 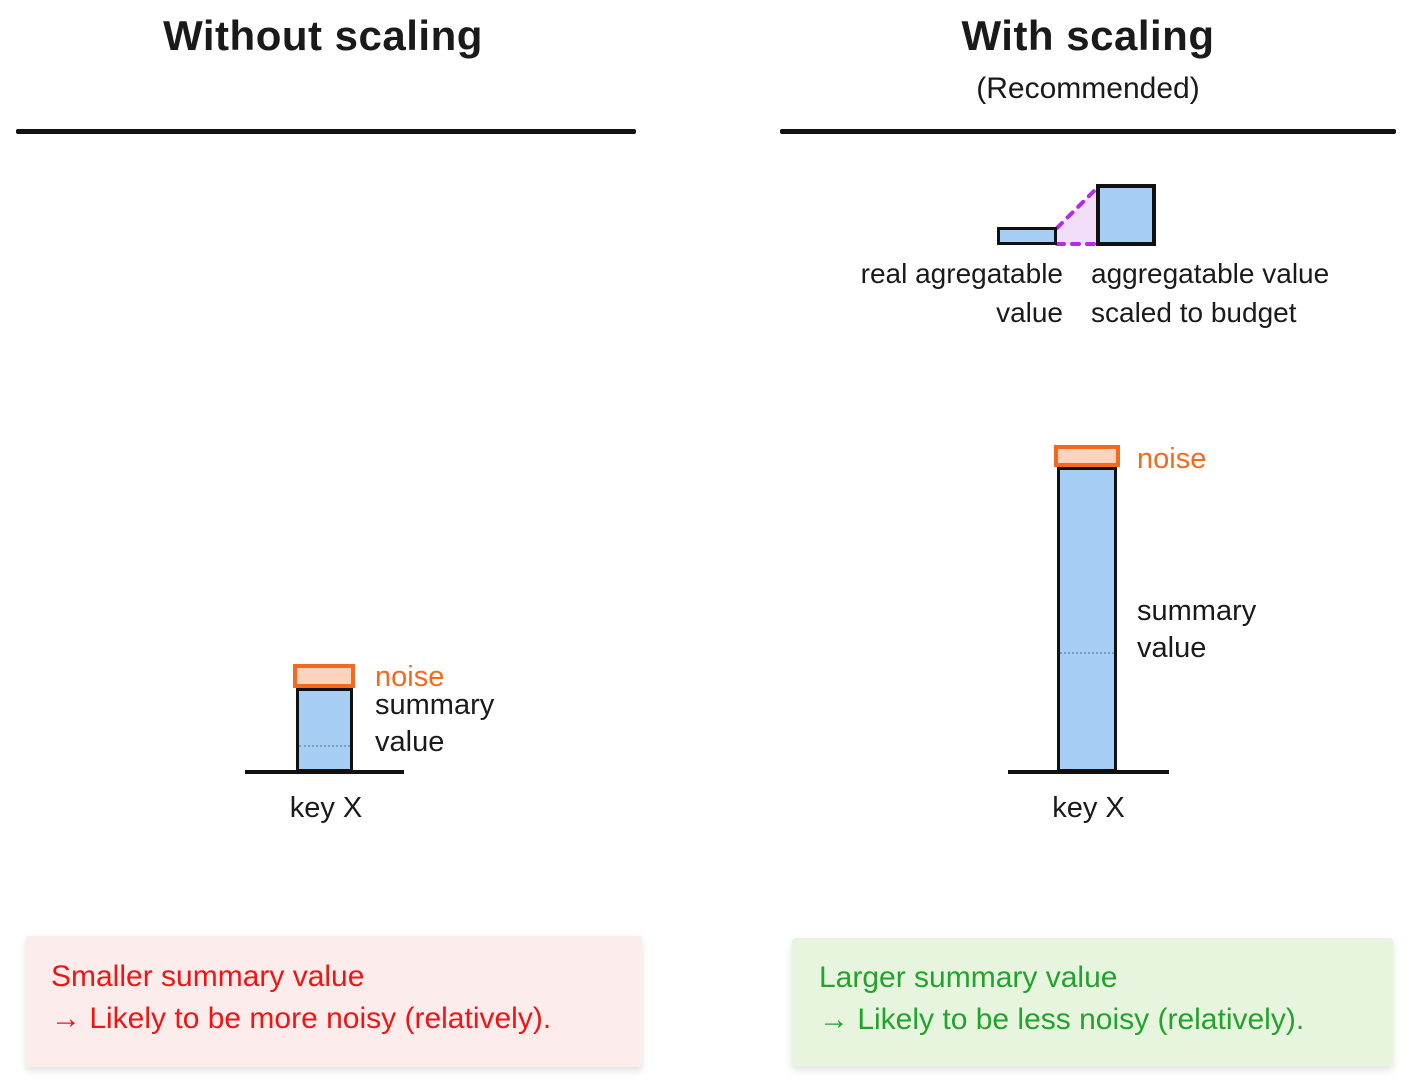 I want to click on left-panel-divider, so click(x=326, y=131).